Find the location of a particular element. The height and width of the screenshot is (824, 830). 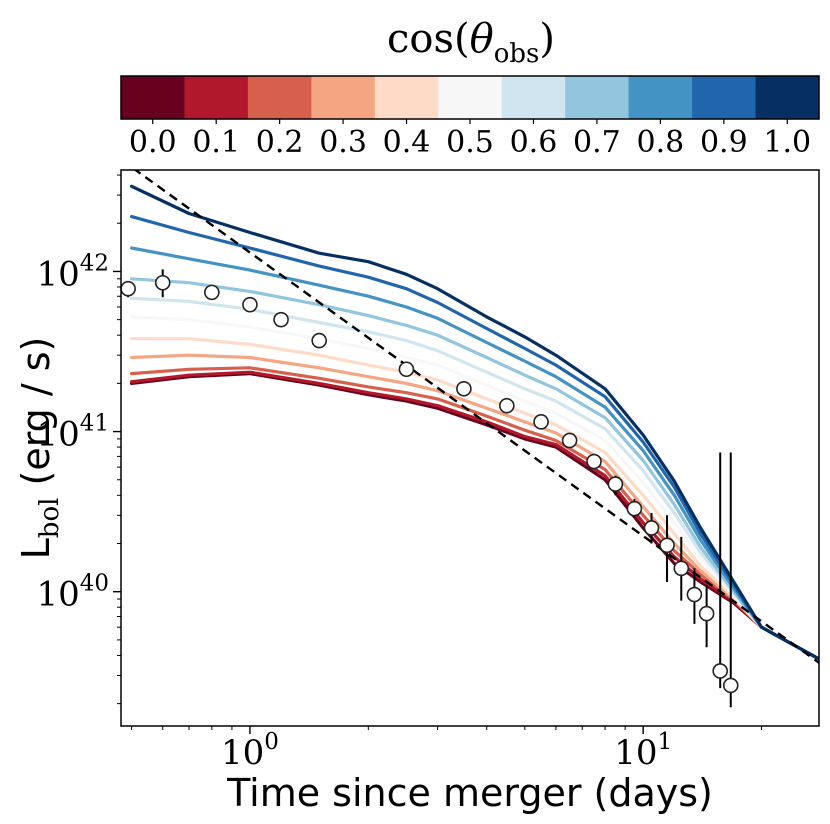

colorbar-tick-label: 0.2 is located at coordinates (280, 142).